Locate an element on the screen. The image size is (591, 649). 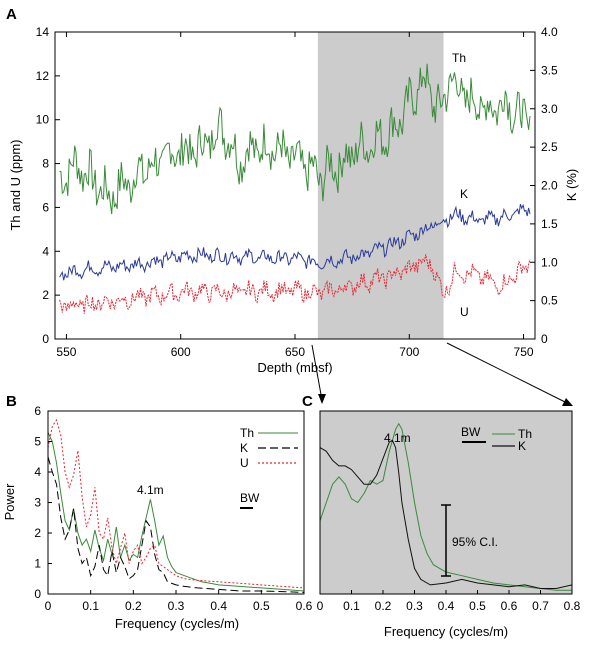
c-legend-th-label: Th is located at coordinates (525, 434).